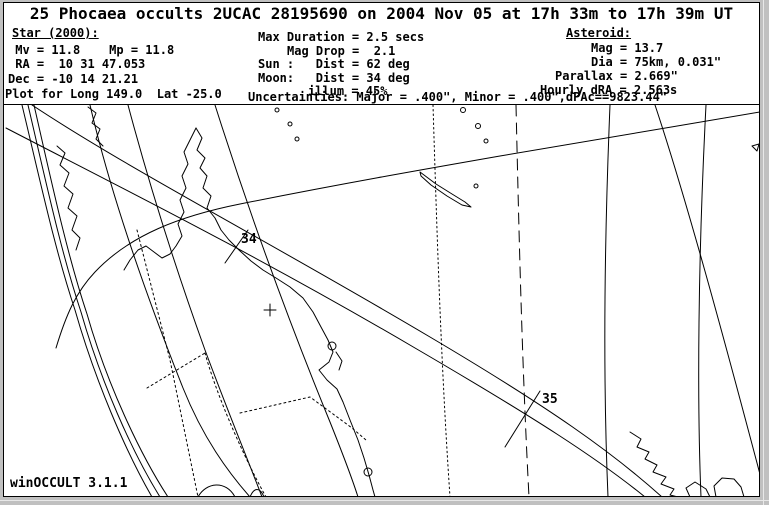  Describe the element at coordinates (616, 76) in the screenshot. I see `asteroid-parallax: Parallax = 2.669"` at that location.